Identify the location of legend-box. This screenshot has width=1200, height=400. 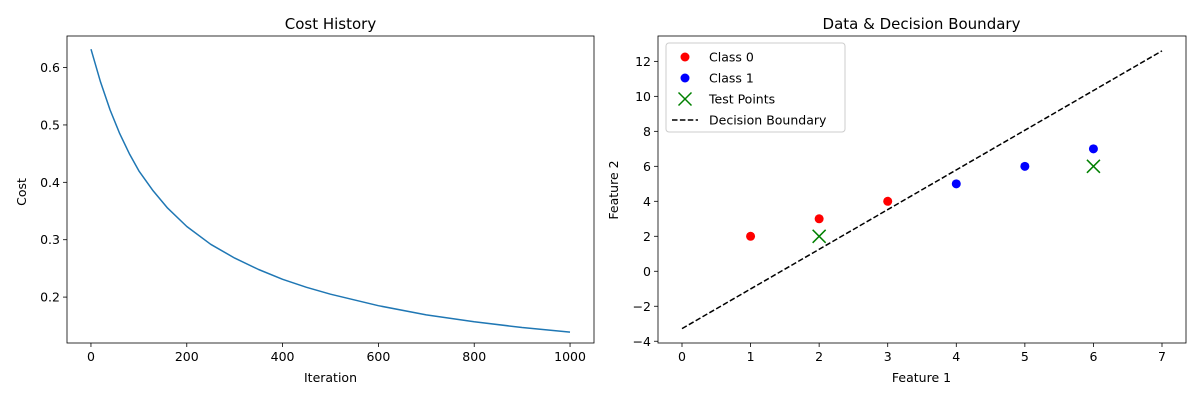
(755, 87).